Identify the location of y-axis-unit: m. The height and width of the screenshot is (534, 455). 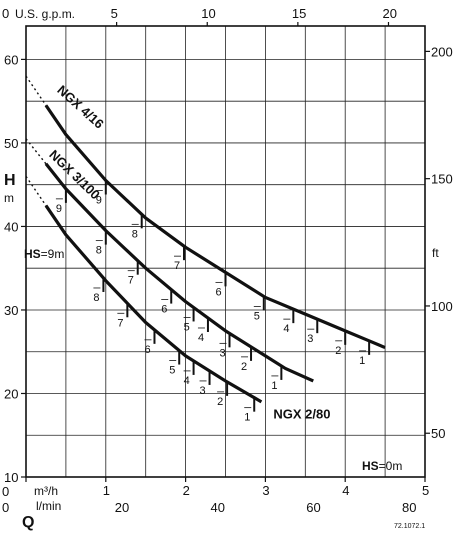
(9, 198).